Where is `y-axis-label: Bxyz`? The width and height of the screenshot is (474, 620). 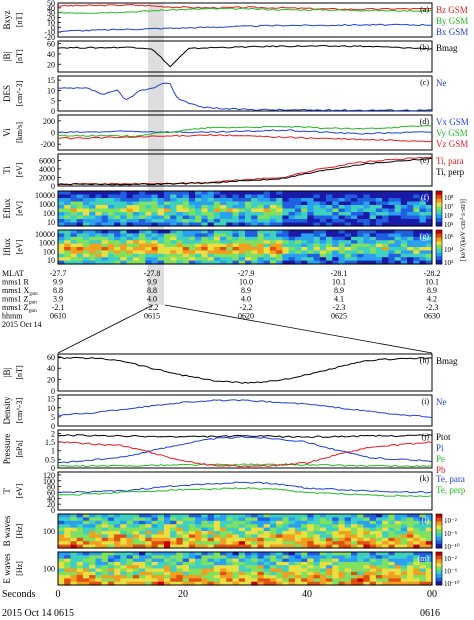 y-axis-label: Bxyz is located at coordinates (7, 19).